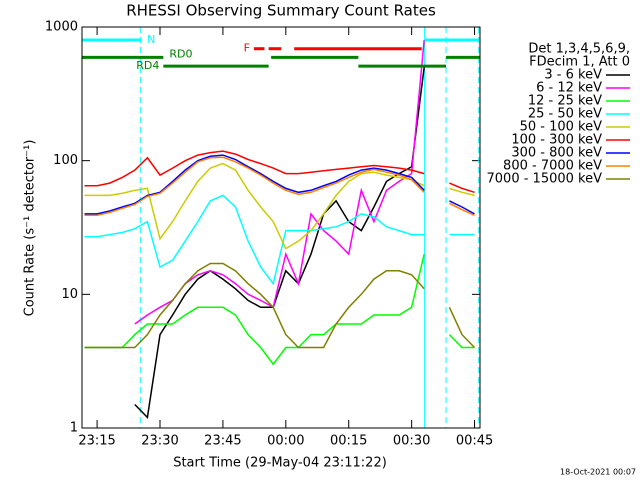 The image size is (640, 480). What do you see at coordinates (280, 463) in the screenshot?
I see `x-axis-label: Start Time (29-May-04 23:11:22)` at bounding box center [280, 463].